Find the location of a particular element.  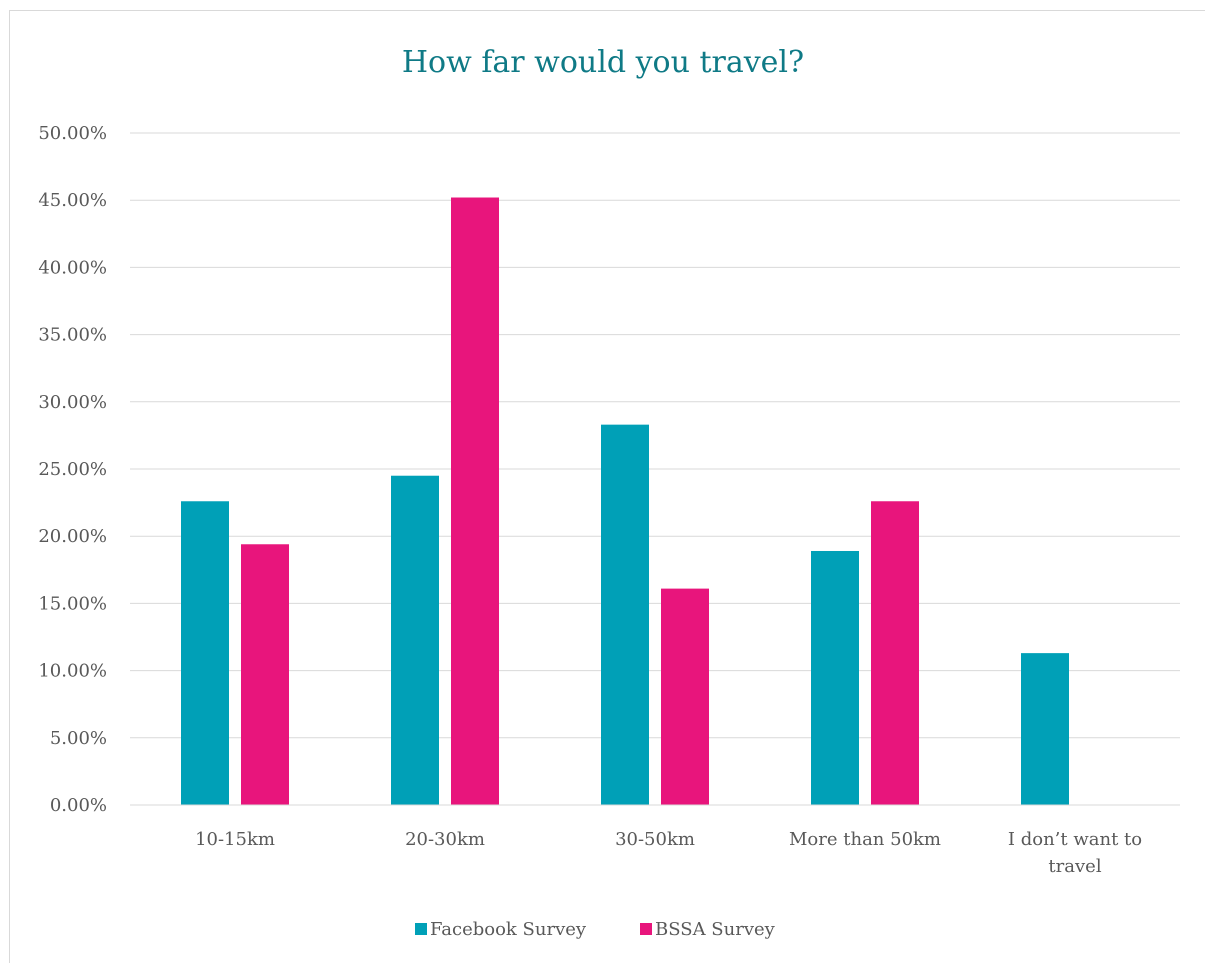

legend: Facebook Survey BSSA Survey is located at coordinates (595, 929).